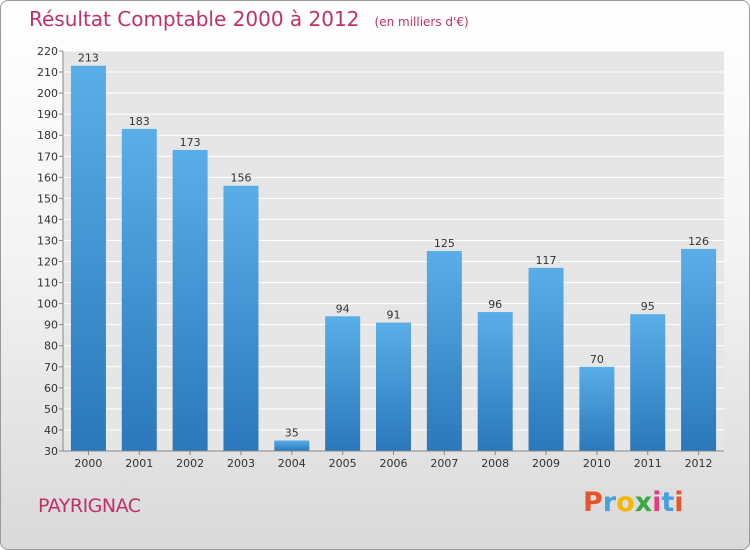 The image size is (750, 550). What do you see at coordinates (139, 121) in the screenshot?
I see `bar-value-label: 183` at bounding box center [139, 121].